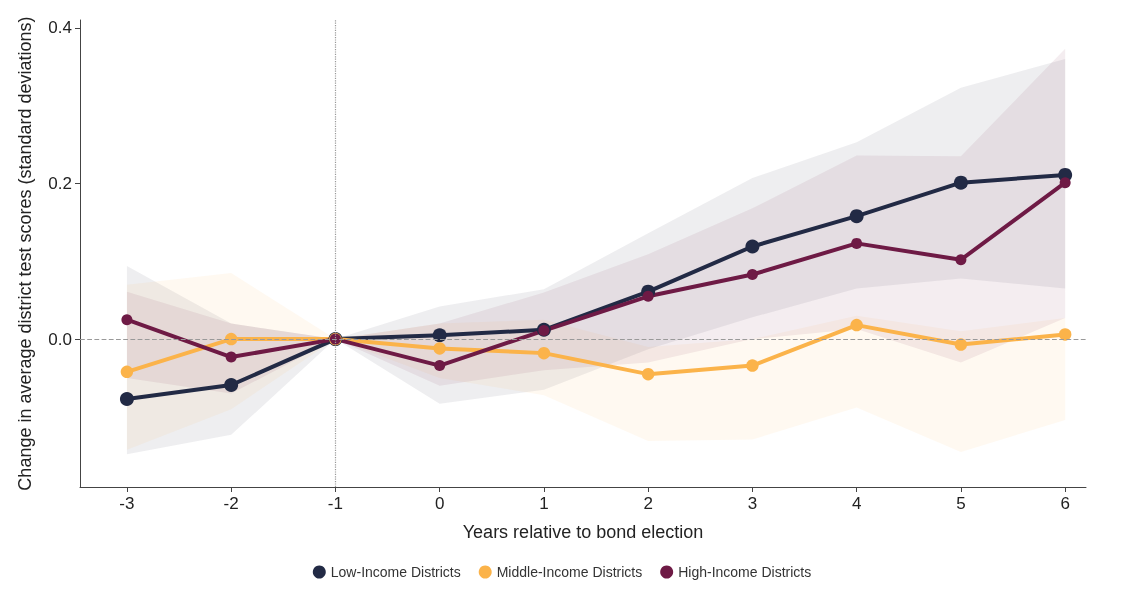  What do you see at coordinates (439, 503) in the screenshot?
I see `x-tick-label: 0` at bounding box center [439, 503].